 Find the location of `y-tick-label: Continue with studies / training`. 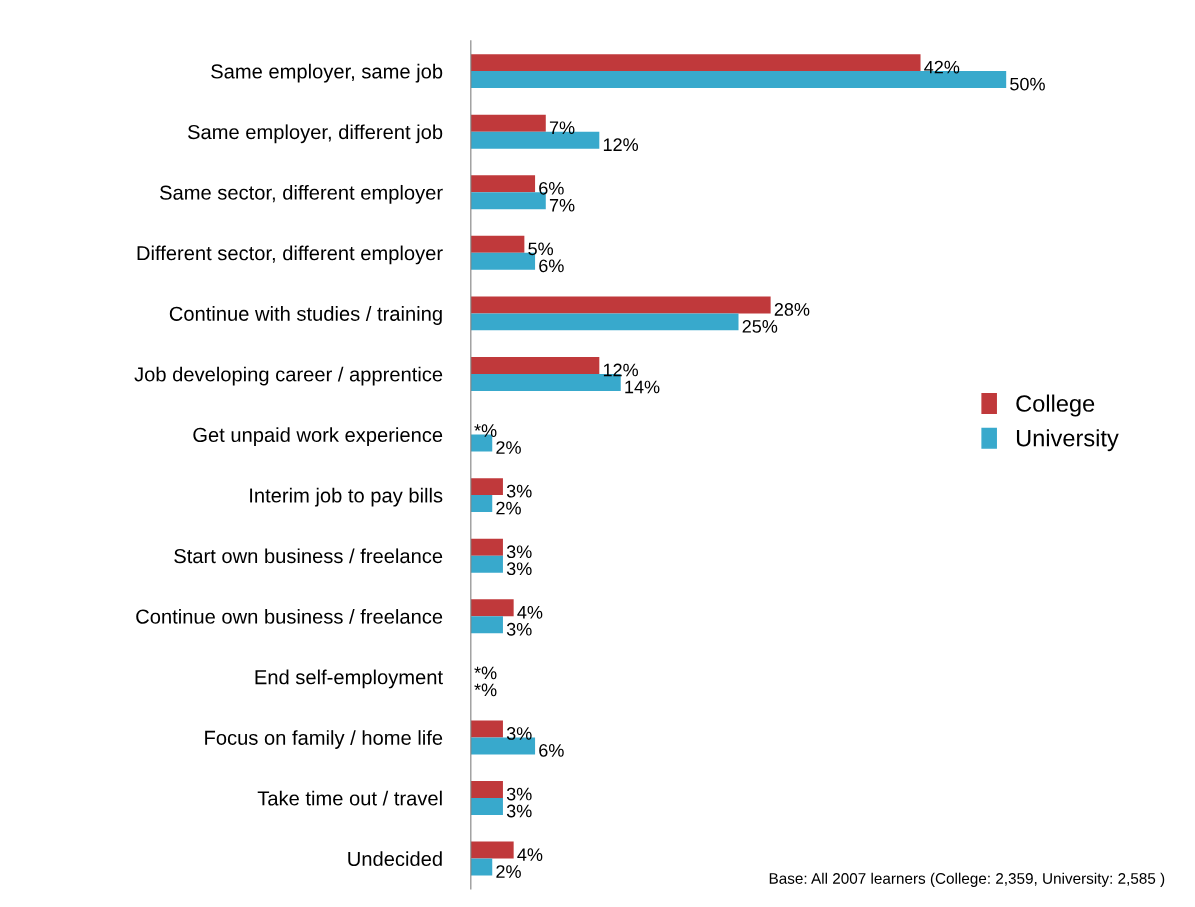

y-tick-label: Continue with studies / training is located at coordinates (305, 315).